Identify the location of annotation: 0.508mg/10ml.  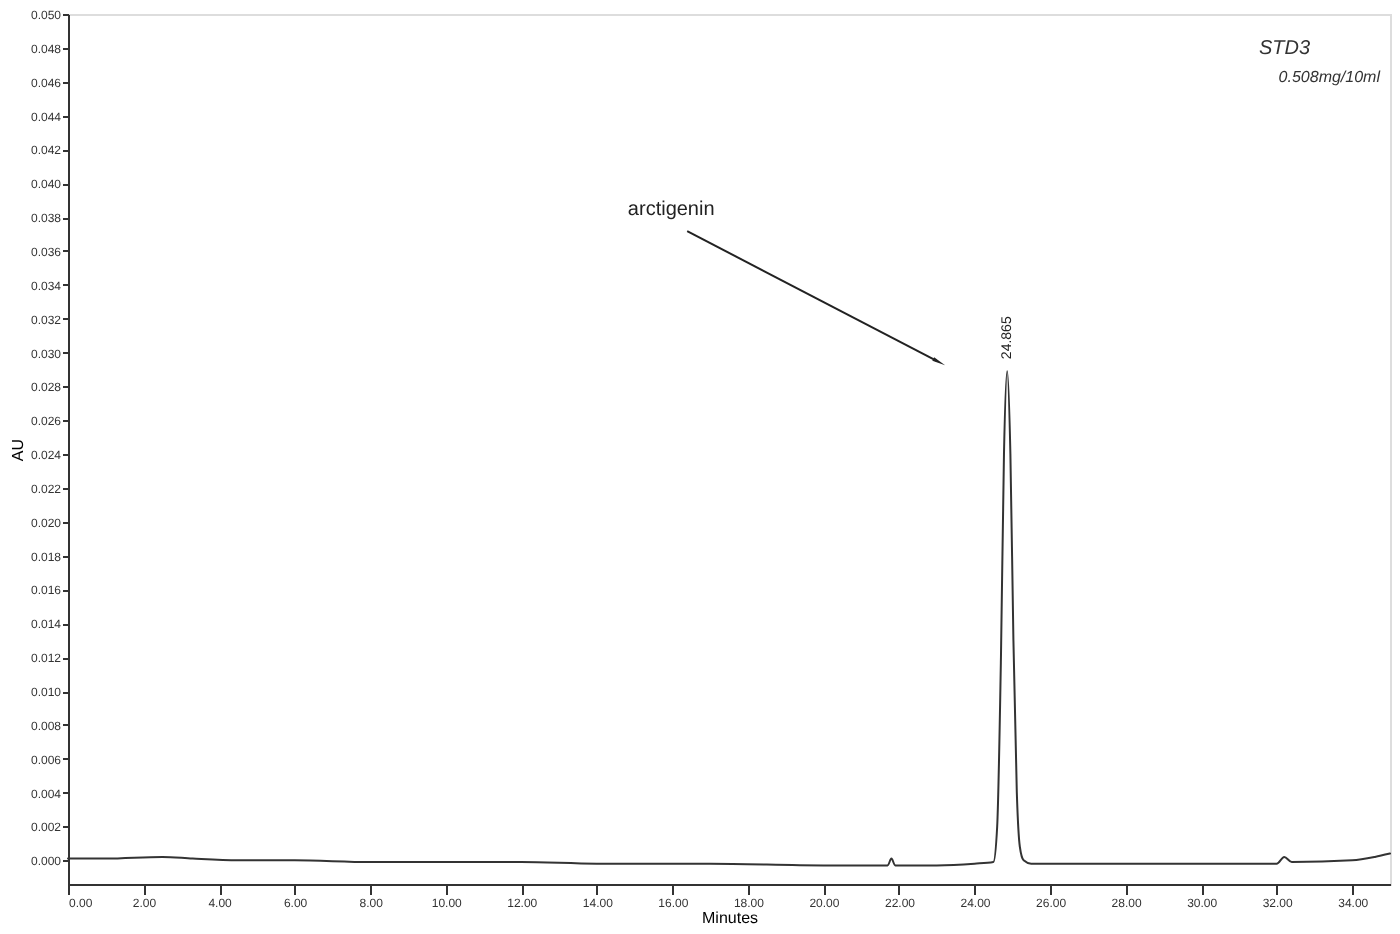
(1329, 77).